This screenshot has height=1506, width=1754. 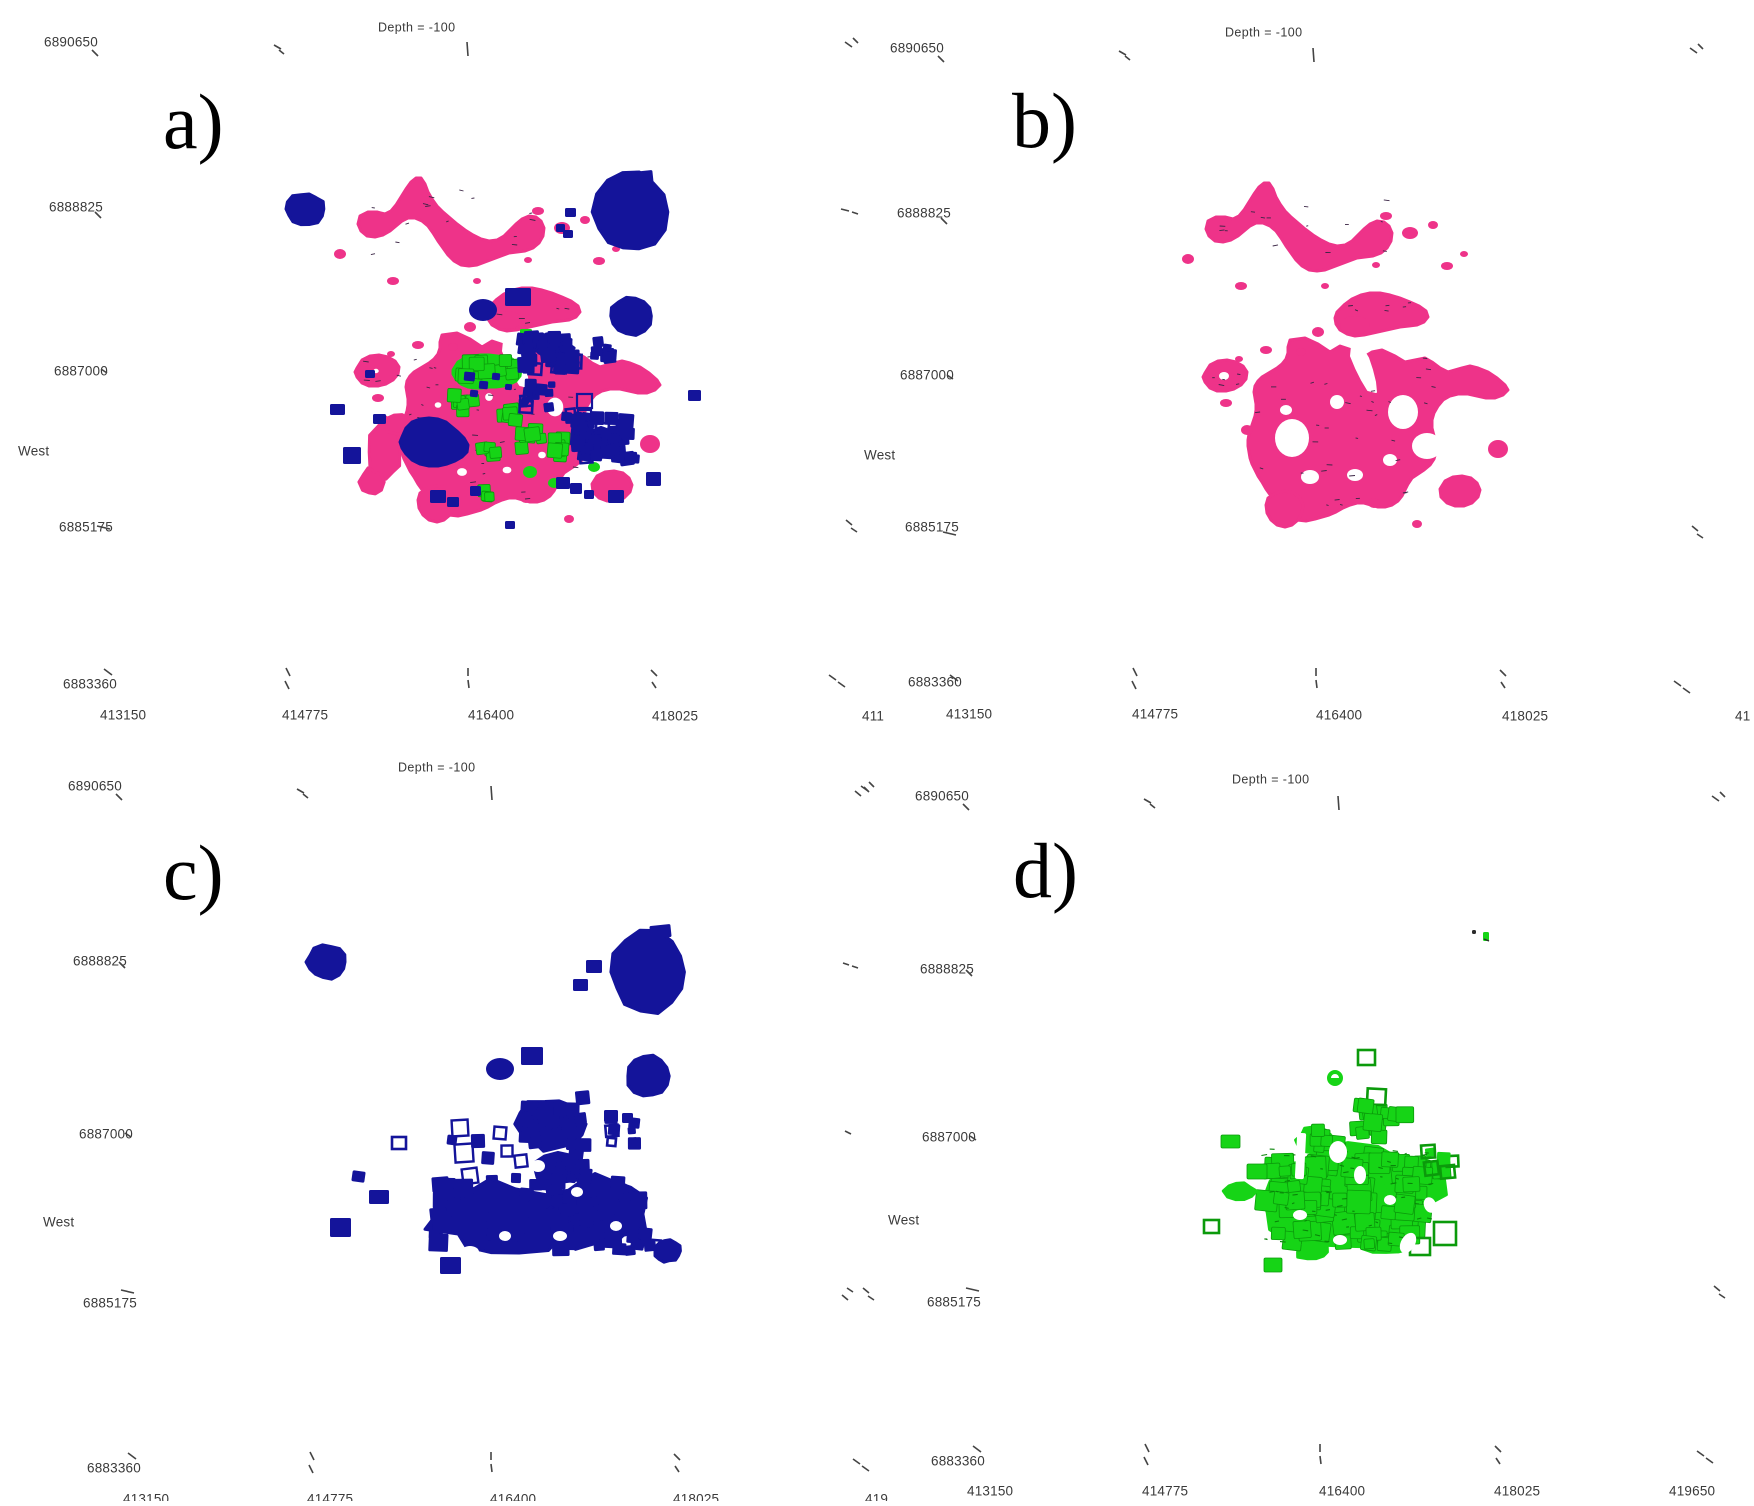 I want to click on svg-text: a), so click(x=193, y=121).